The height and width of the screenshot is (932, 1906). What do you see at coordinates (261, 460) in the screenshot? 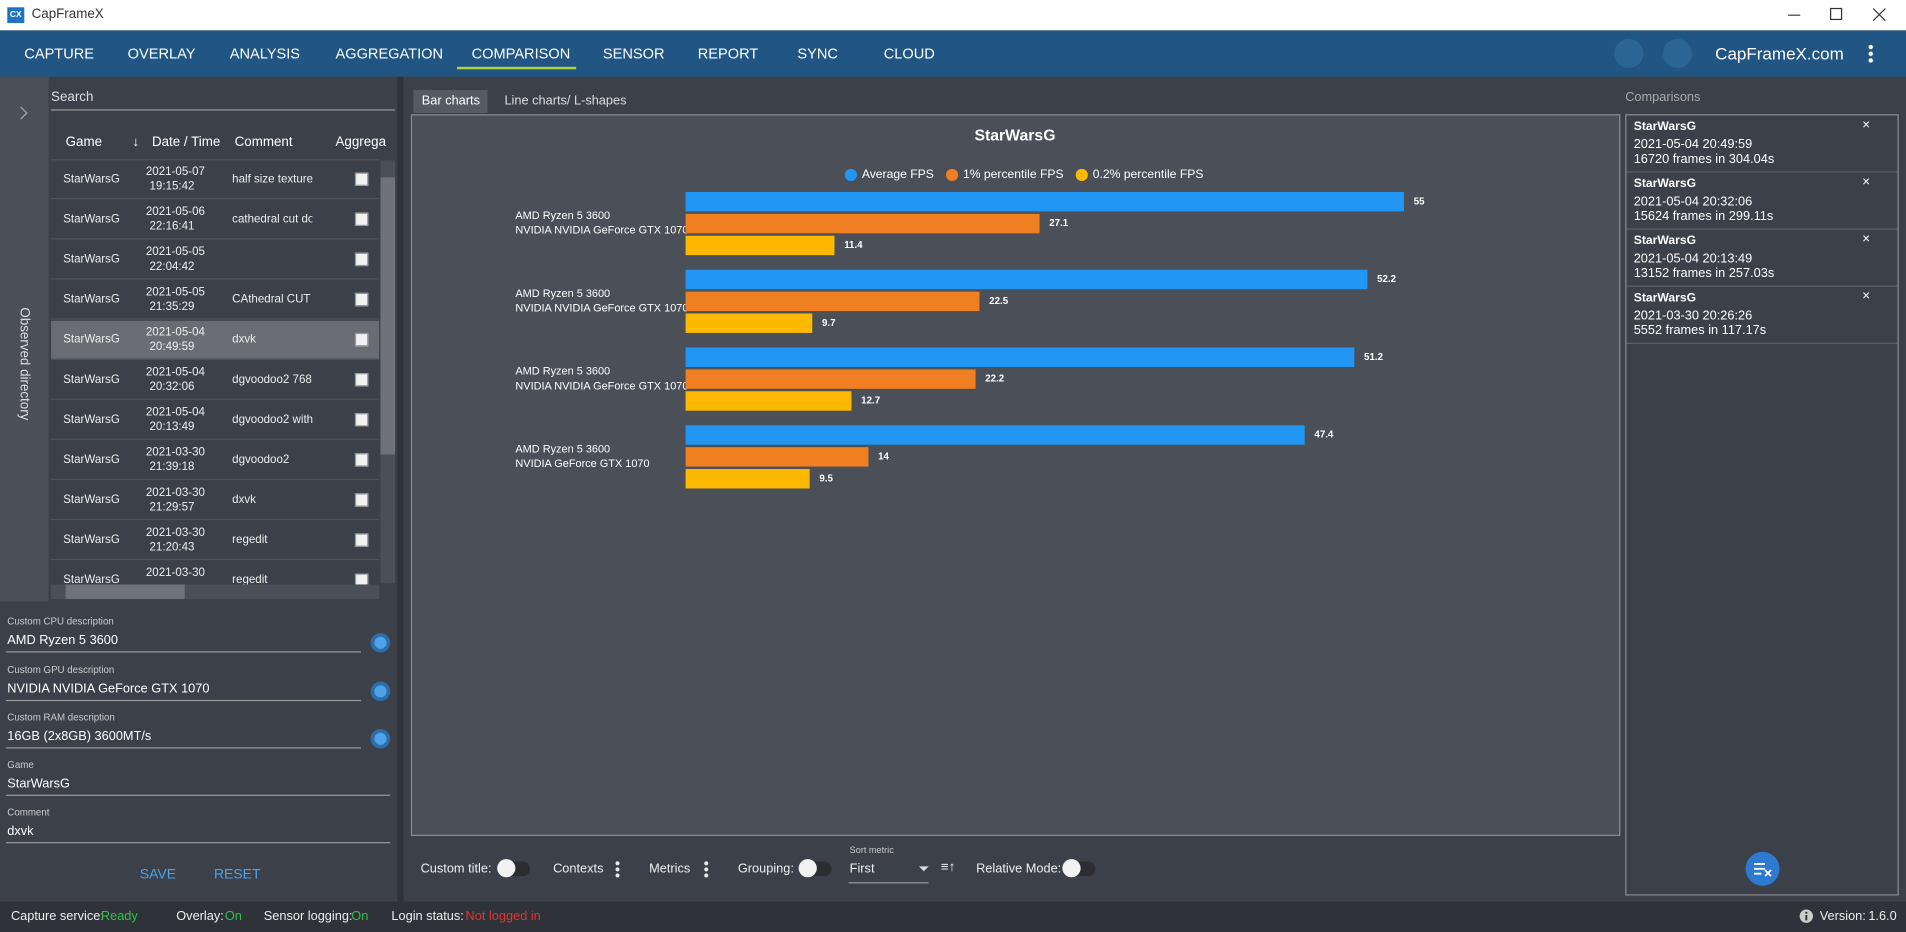
I see `record-comment: dgvoodoo2` at bounding box center [261, 460].